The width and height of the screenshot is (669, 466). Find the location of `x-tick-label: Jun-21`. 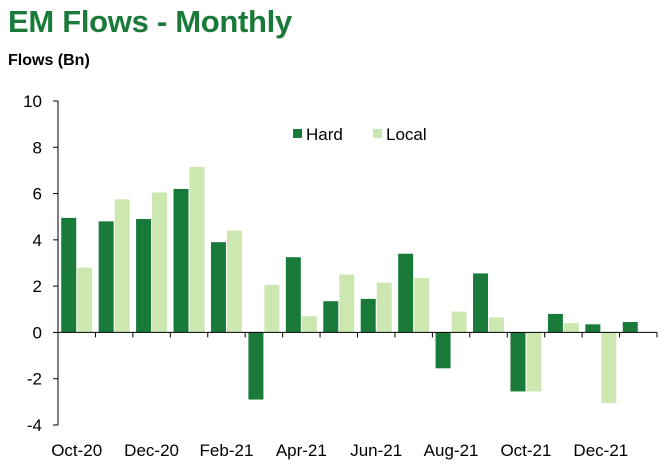

x-tick-label: Jun-21 is located at coordinates (376, 450).